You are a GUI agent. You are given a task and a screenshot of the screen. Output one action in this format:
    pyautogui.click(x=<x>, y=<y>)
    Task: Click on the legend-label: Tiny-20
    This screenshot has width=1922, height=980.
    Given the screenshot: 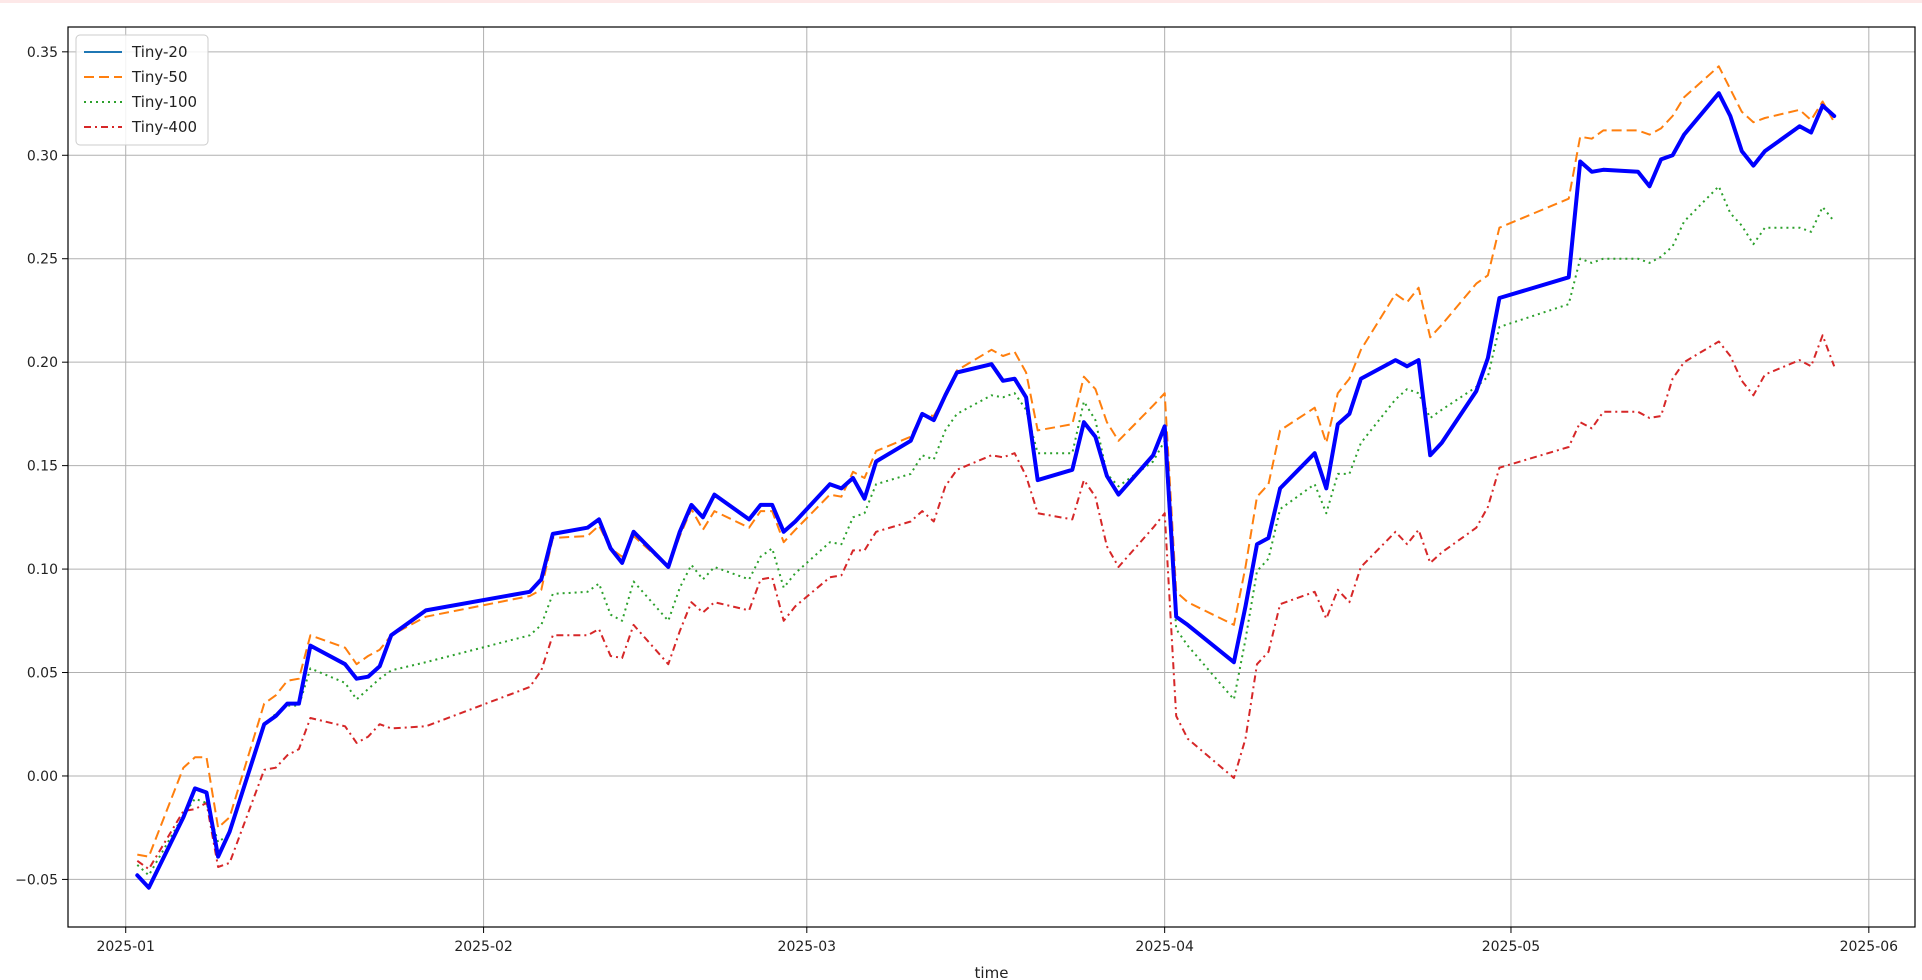 What is the action you would take?
    pyautogui.click(x=159, y=52)
    